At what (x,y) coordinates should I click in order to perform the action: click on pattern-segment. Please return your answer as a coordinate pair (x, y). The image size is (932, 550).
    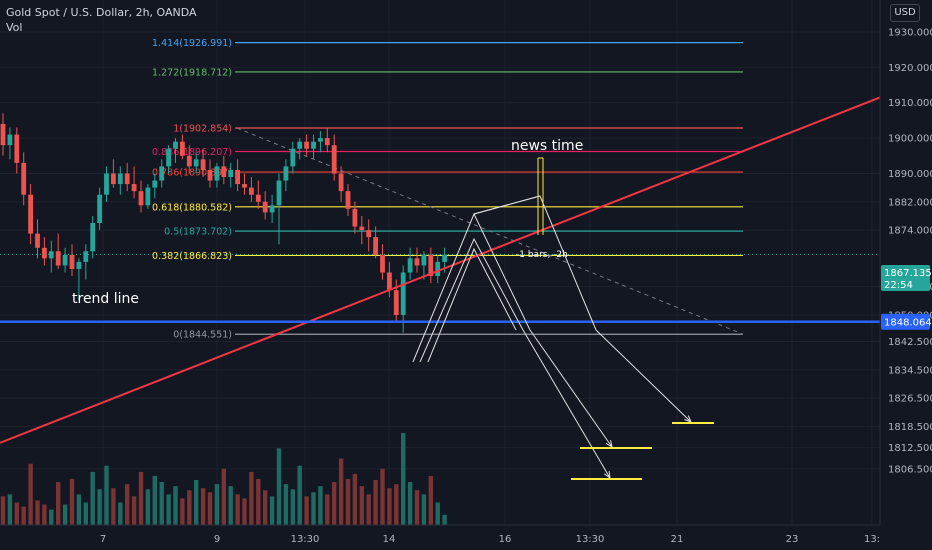
    Looking at the image, I should click on (507, 205).